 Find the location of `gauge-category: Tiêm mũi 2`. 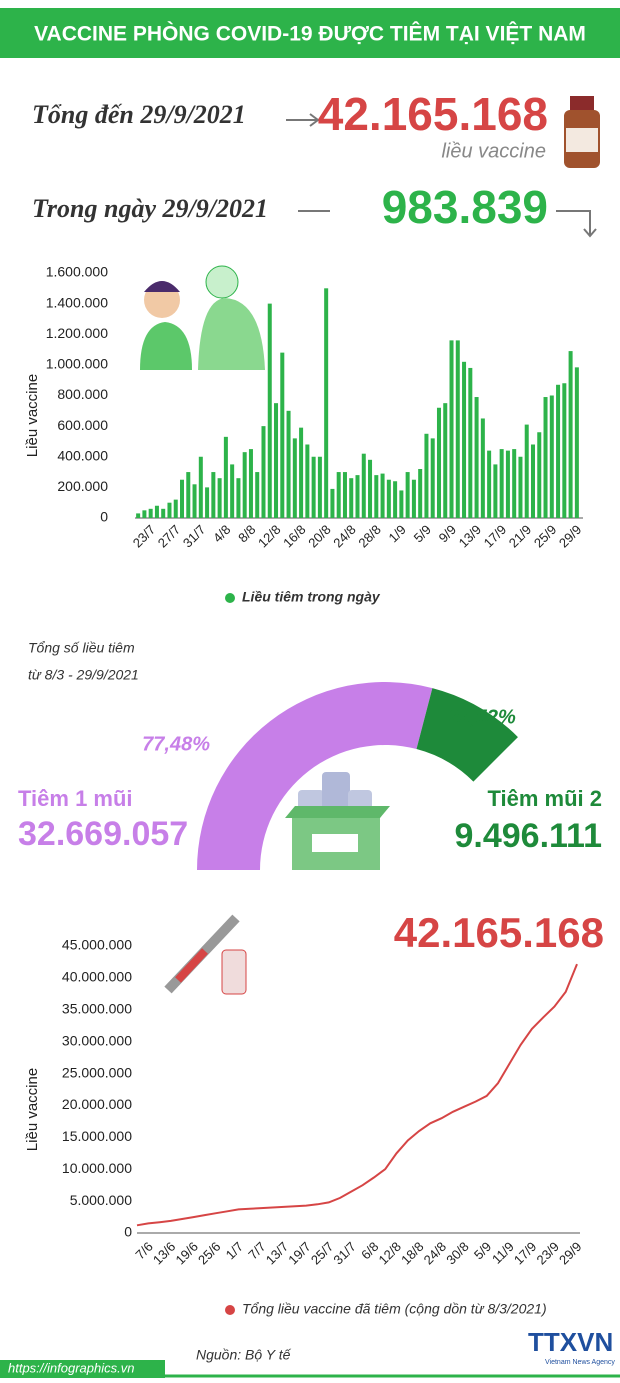

gauge-category: Tiêm mũi 2 is located at coordinates (544, 798).